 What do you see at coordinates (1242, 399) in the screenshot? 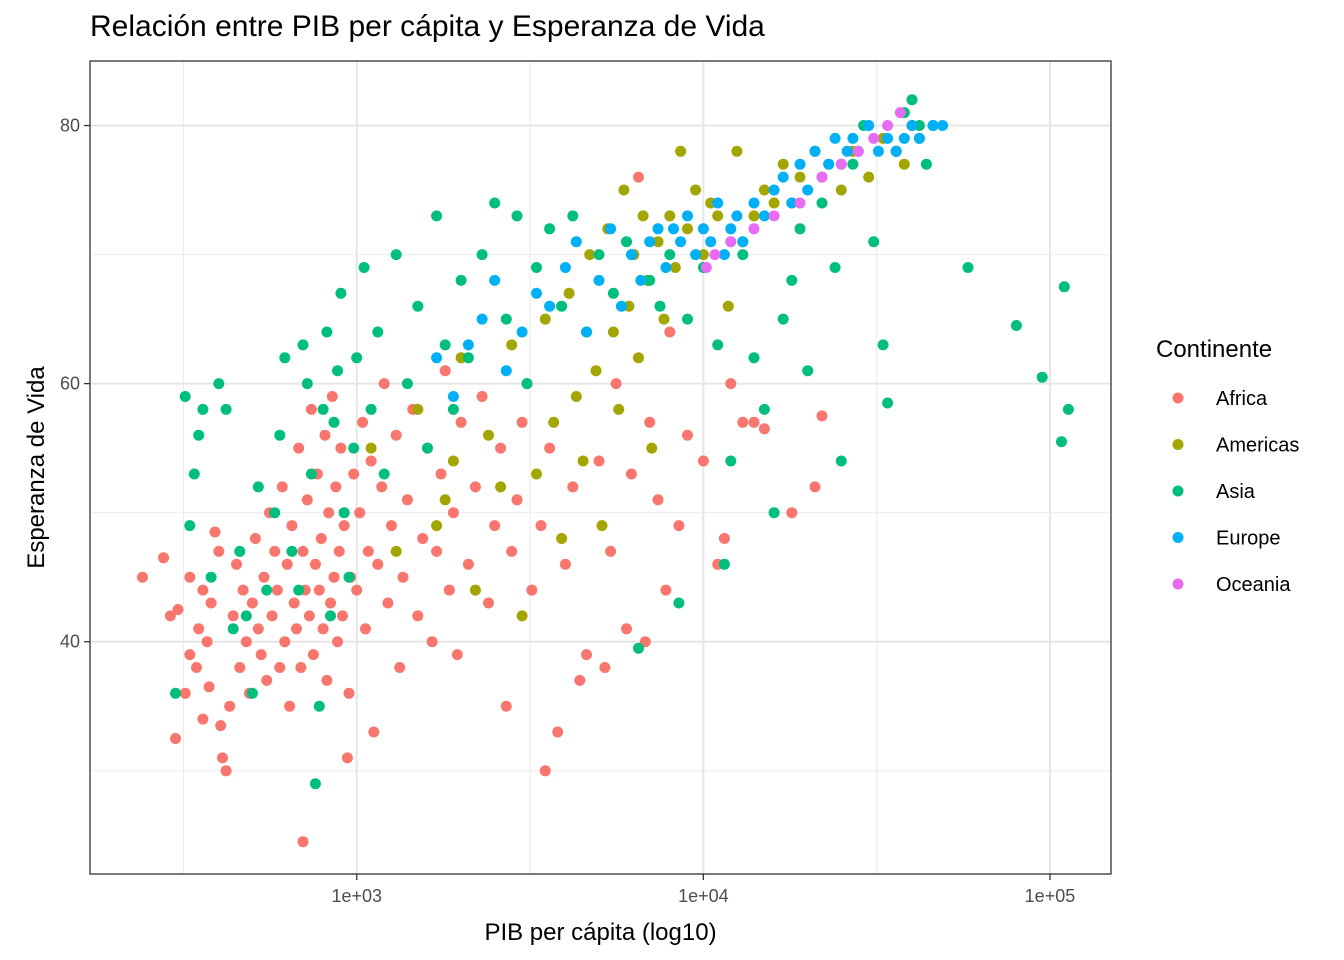
I see `legend-label-africa: Africa` at bounding box center [1242, 399].